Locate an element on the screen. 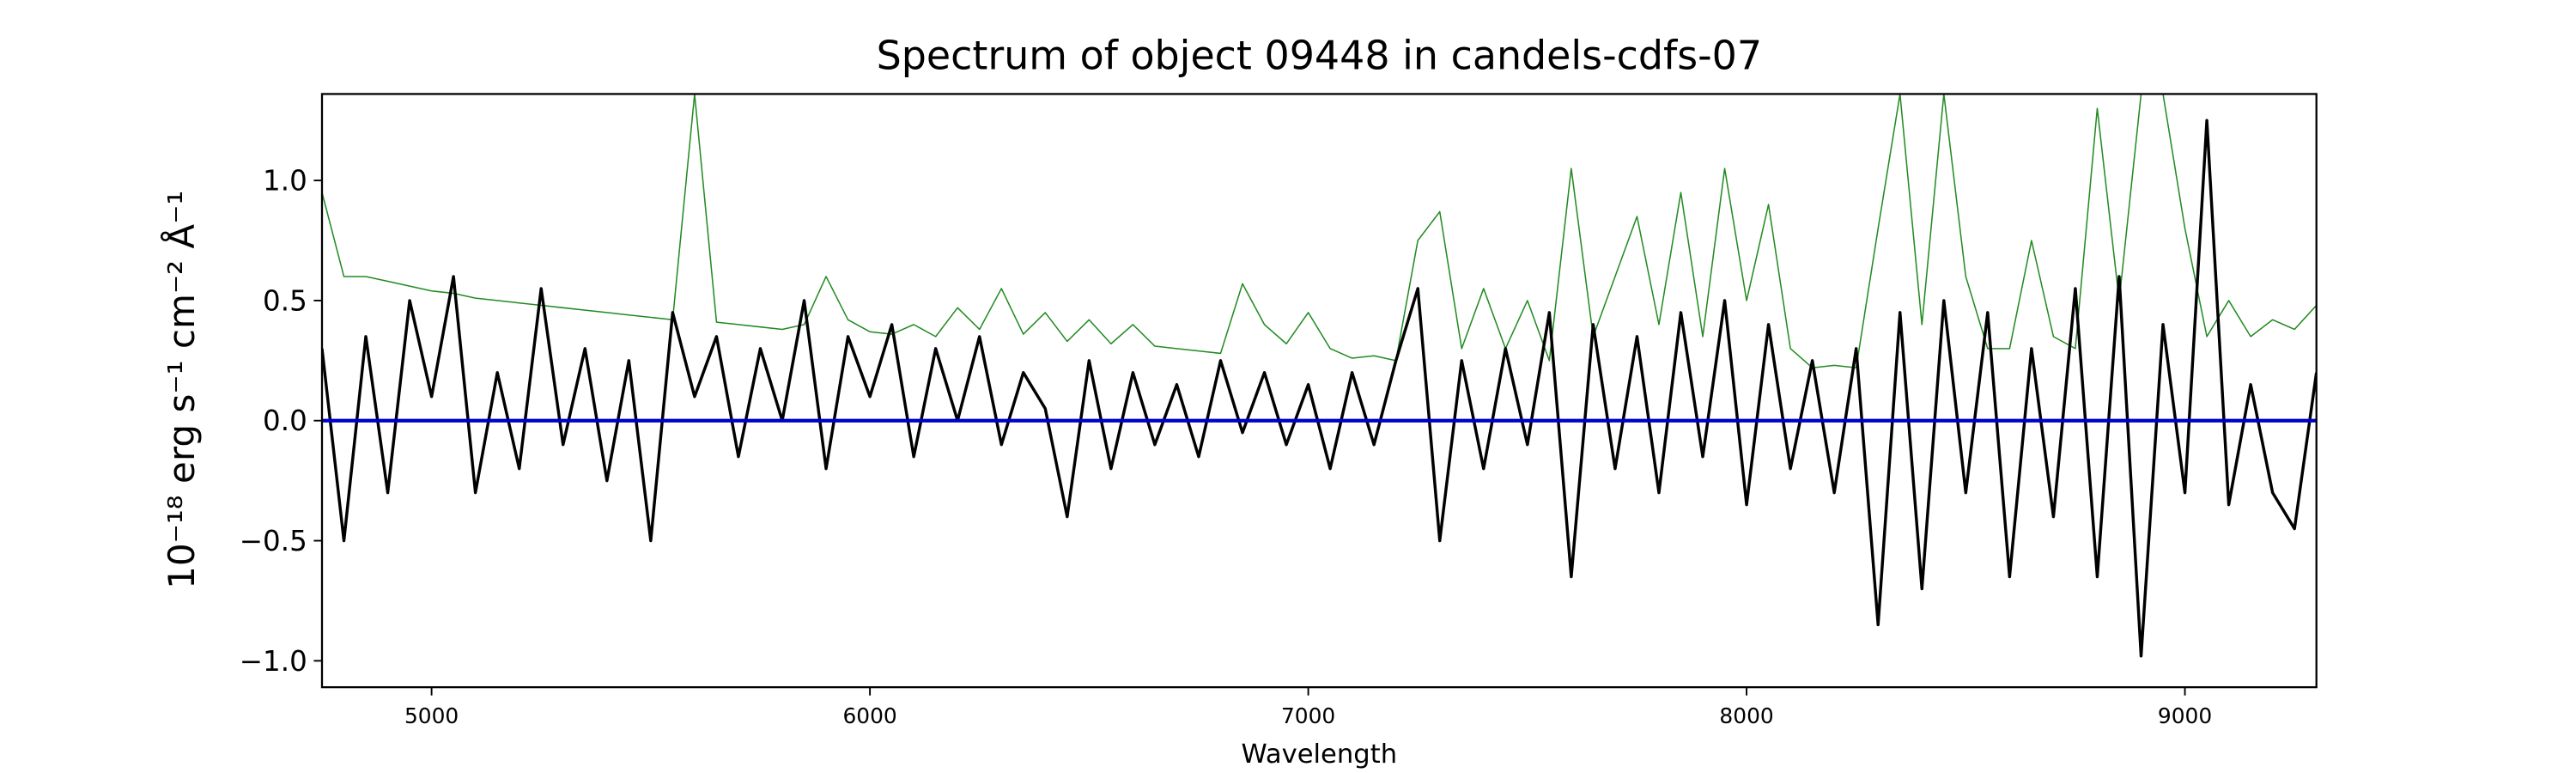 Image resolution: width=2576 pixels, height=773 pixels. x-tick-label: 5000 is located at coordinates (431, 715).